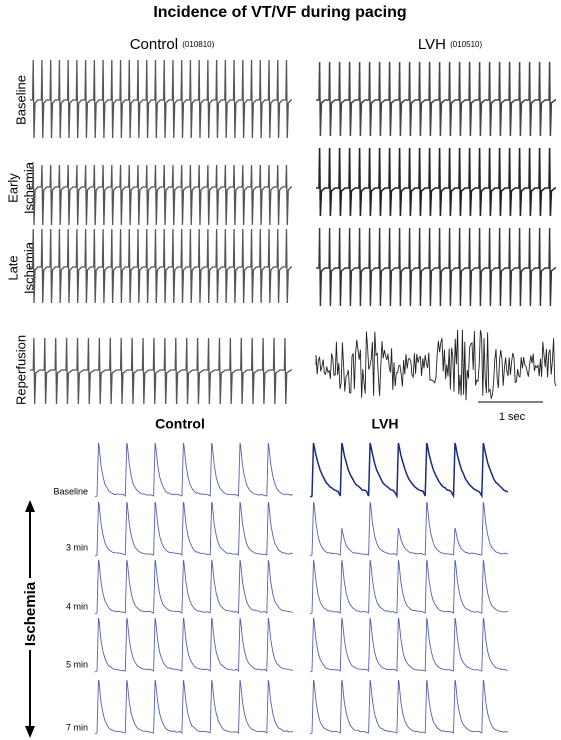  What do you see at coordinates (77, 727) in the screenshot?
I see `row-label: 7 min` at bounding box center [77, 727].